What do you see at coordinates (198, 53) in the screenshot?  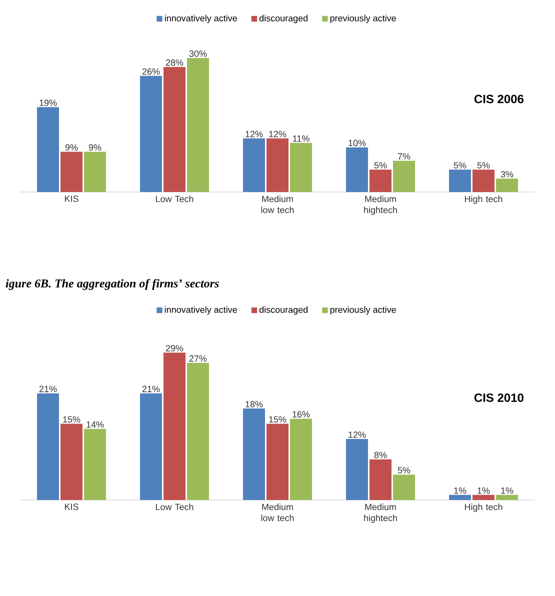 I see `data-label: 30%` at bounding box center [198, 53].